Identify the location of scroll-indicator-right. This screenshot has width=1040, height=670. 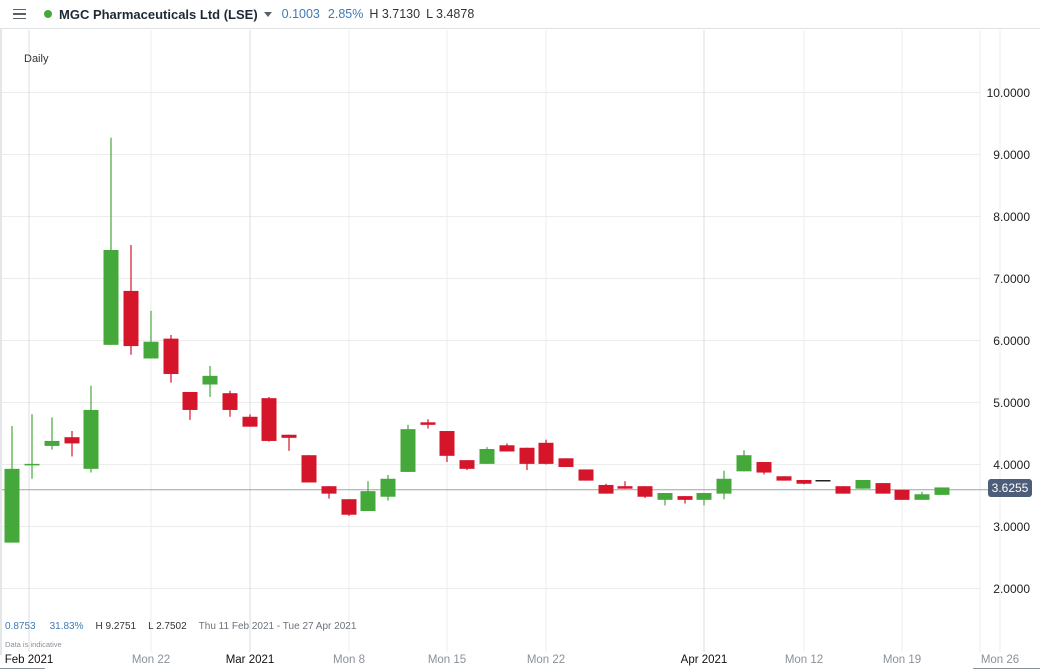
(1006, 668).